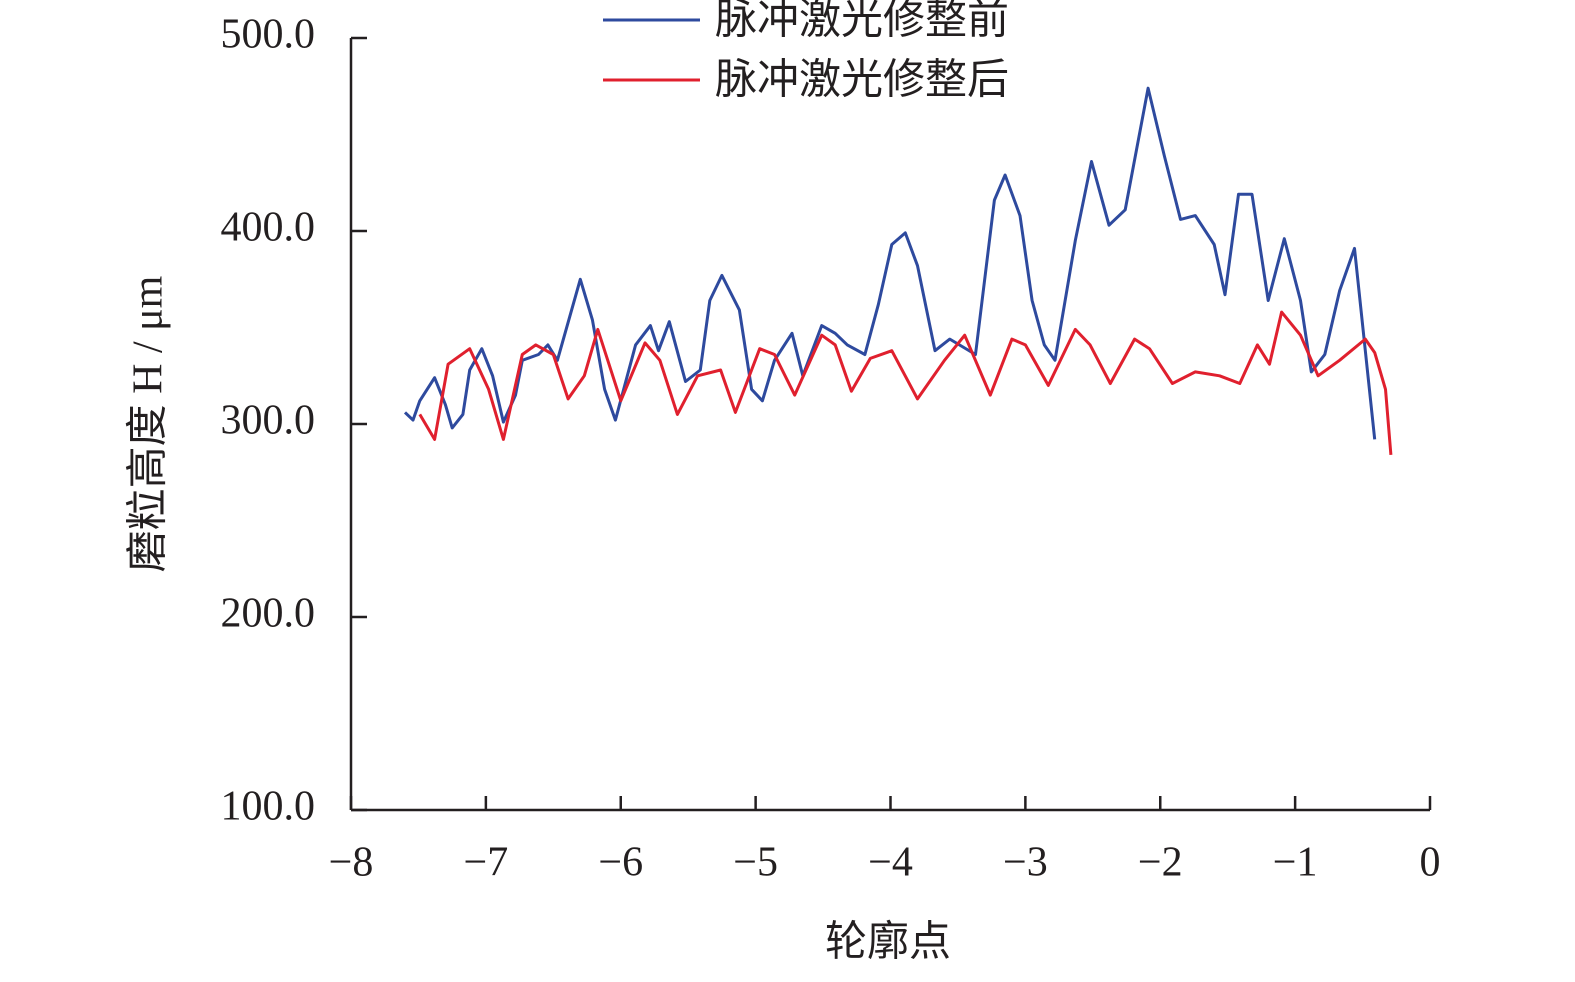  What do you see at coordinates (890, 863) in the screenshot?
I see `x-tick-label: −4` at bounding box center [890, 863].